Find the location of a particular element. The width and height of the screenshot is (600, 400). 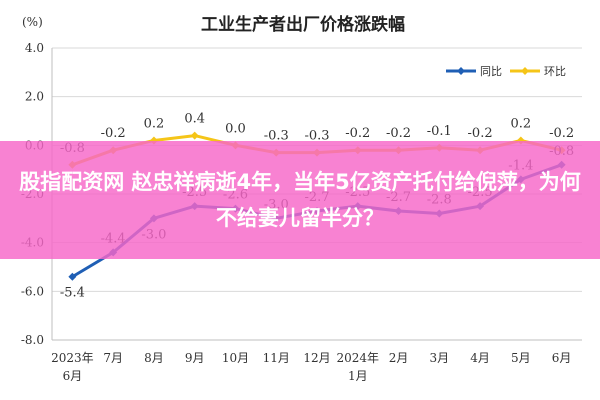

y-unit-label: (%) is located at coordinates (32, 22).